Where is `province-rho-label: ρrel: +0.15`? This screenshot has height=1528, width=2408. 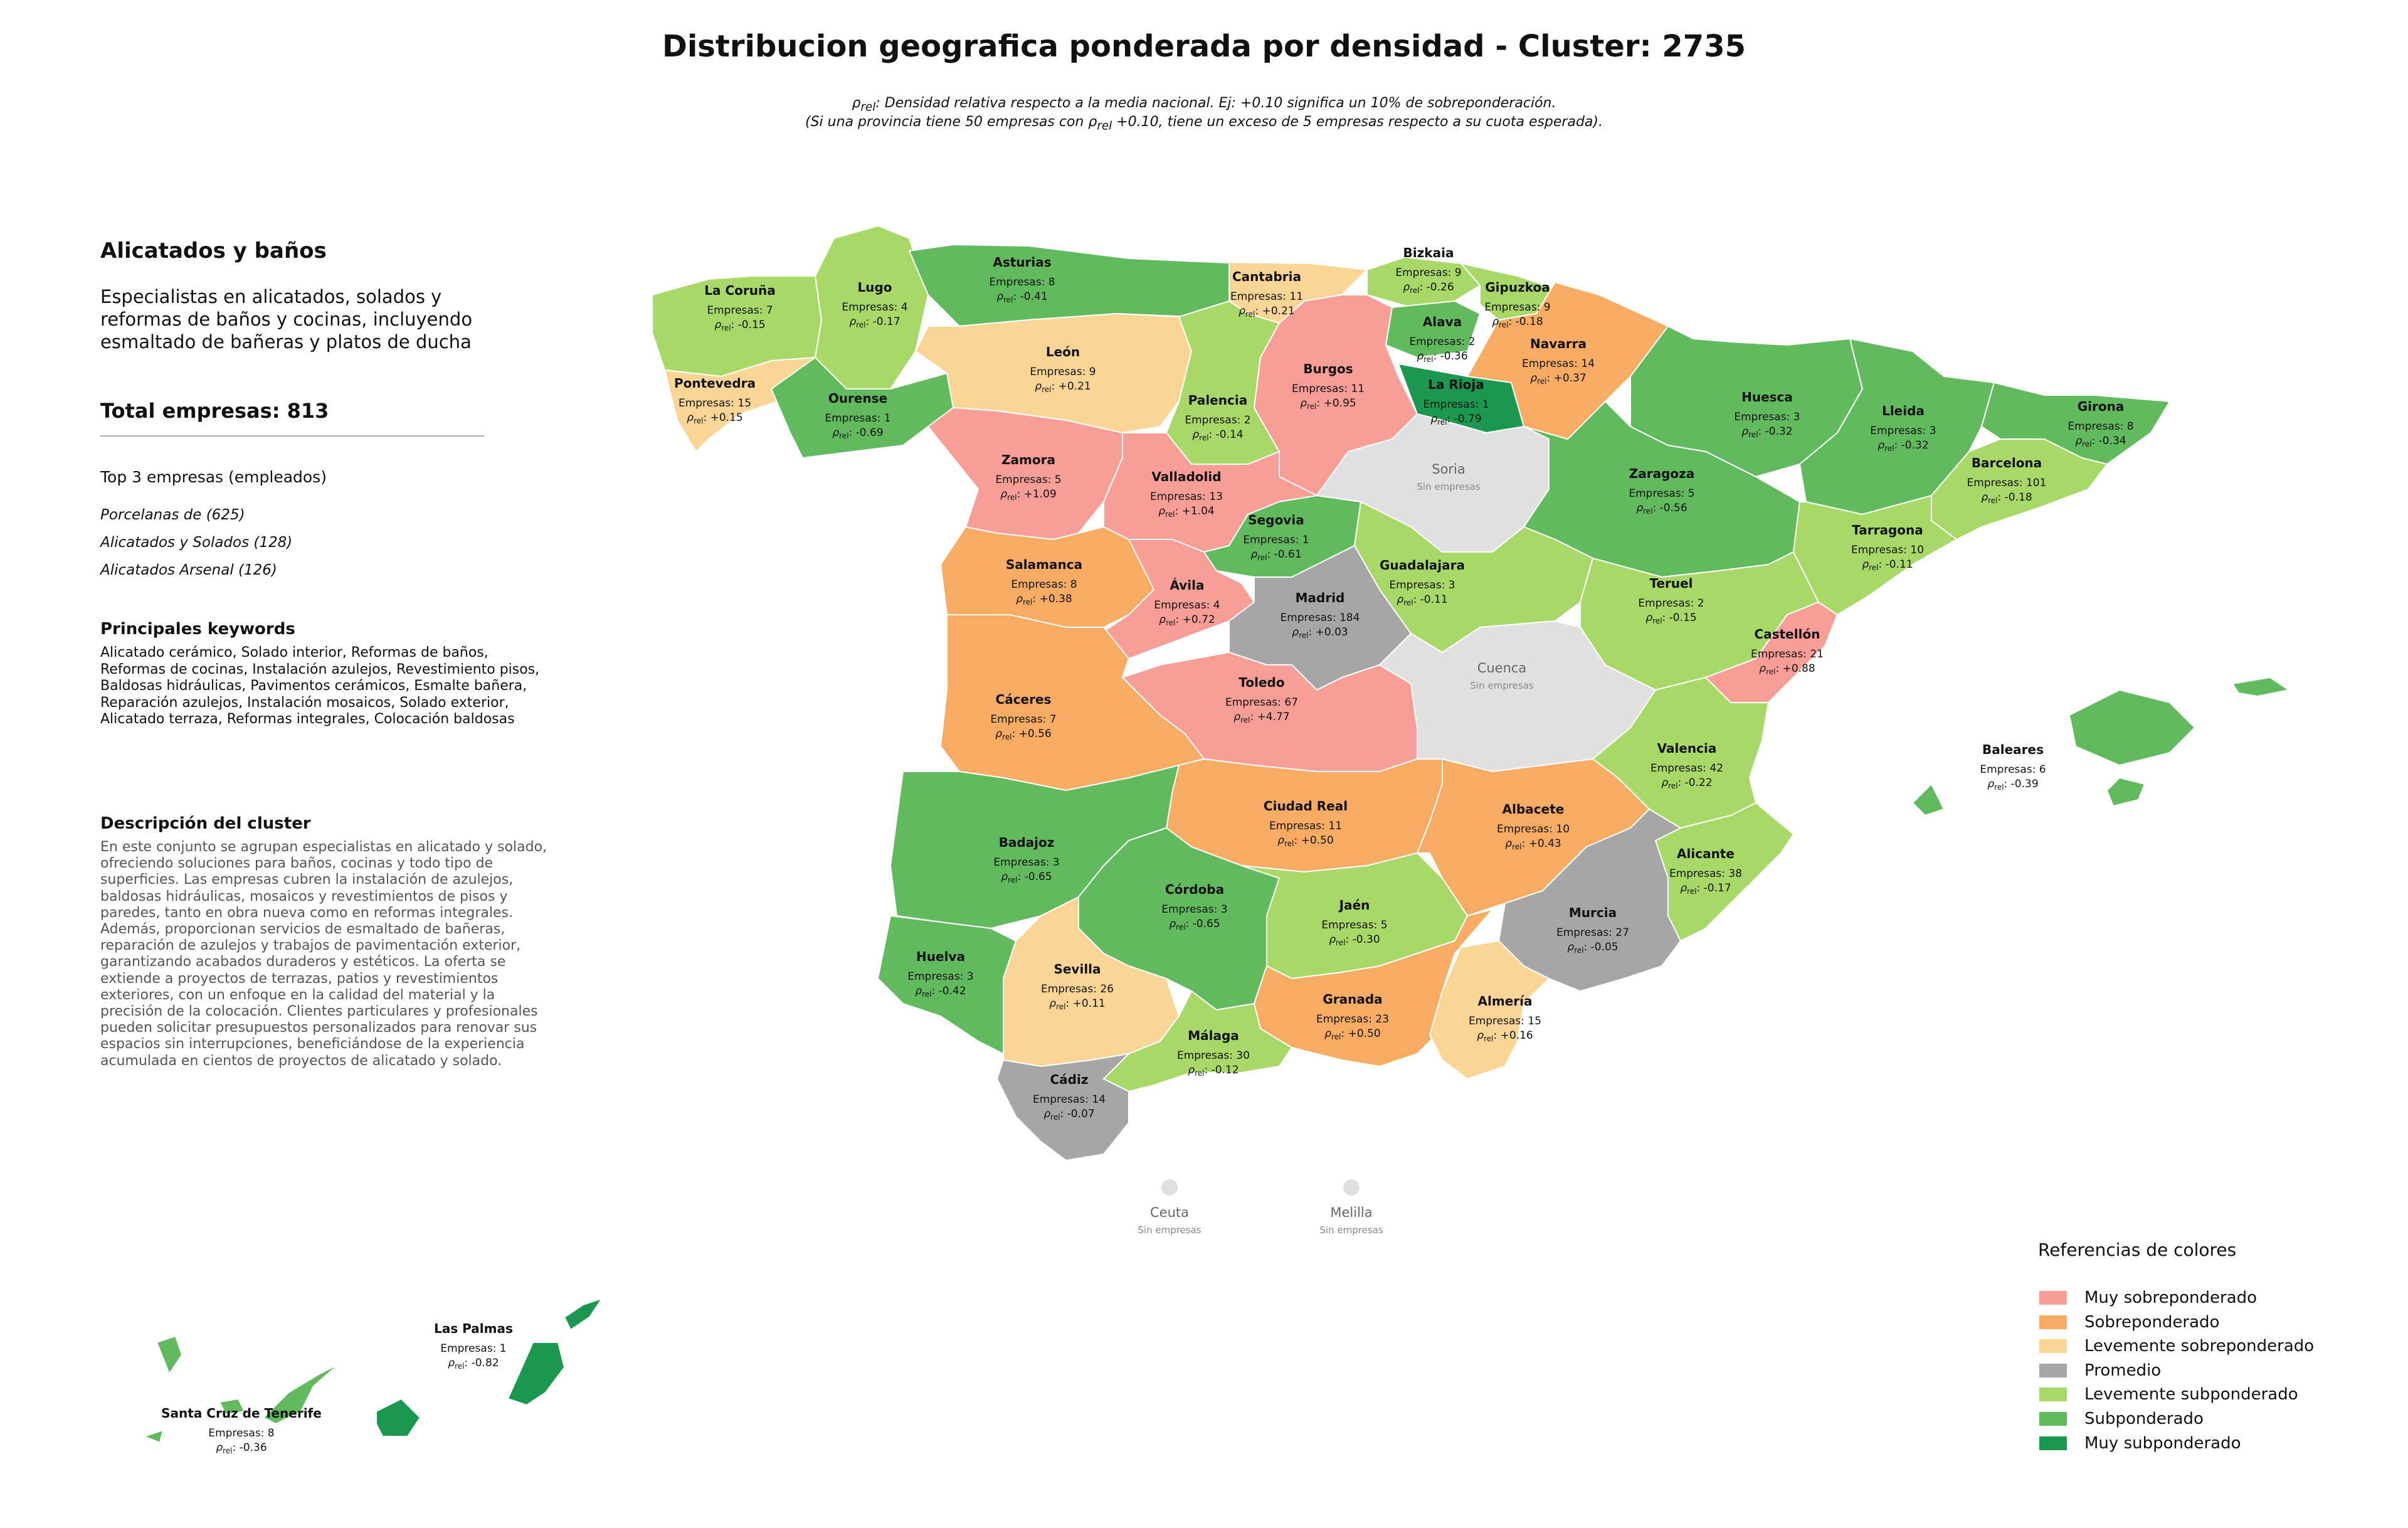 province-rho-label: ρrel: +0.15 is located at coordinates (714, 418).